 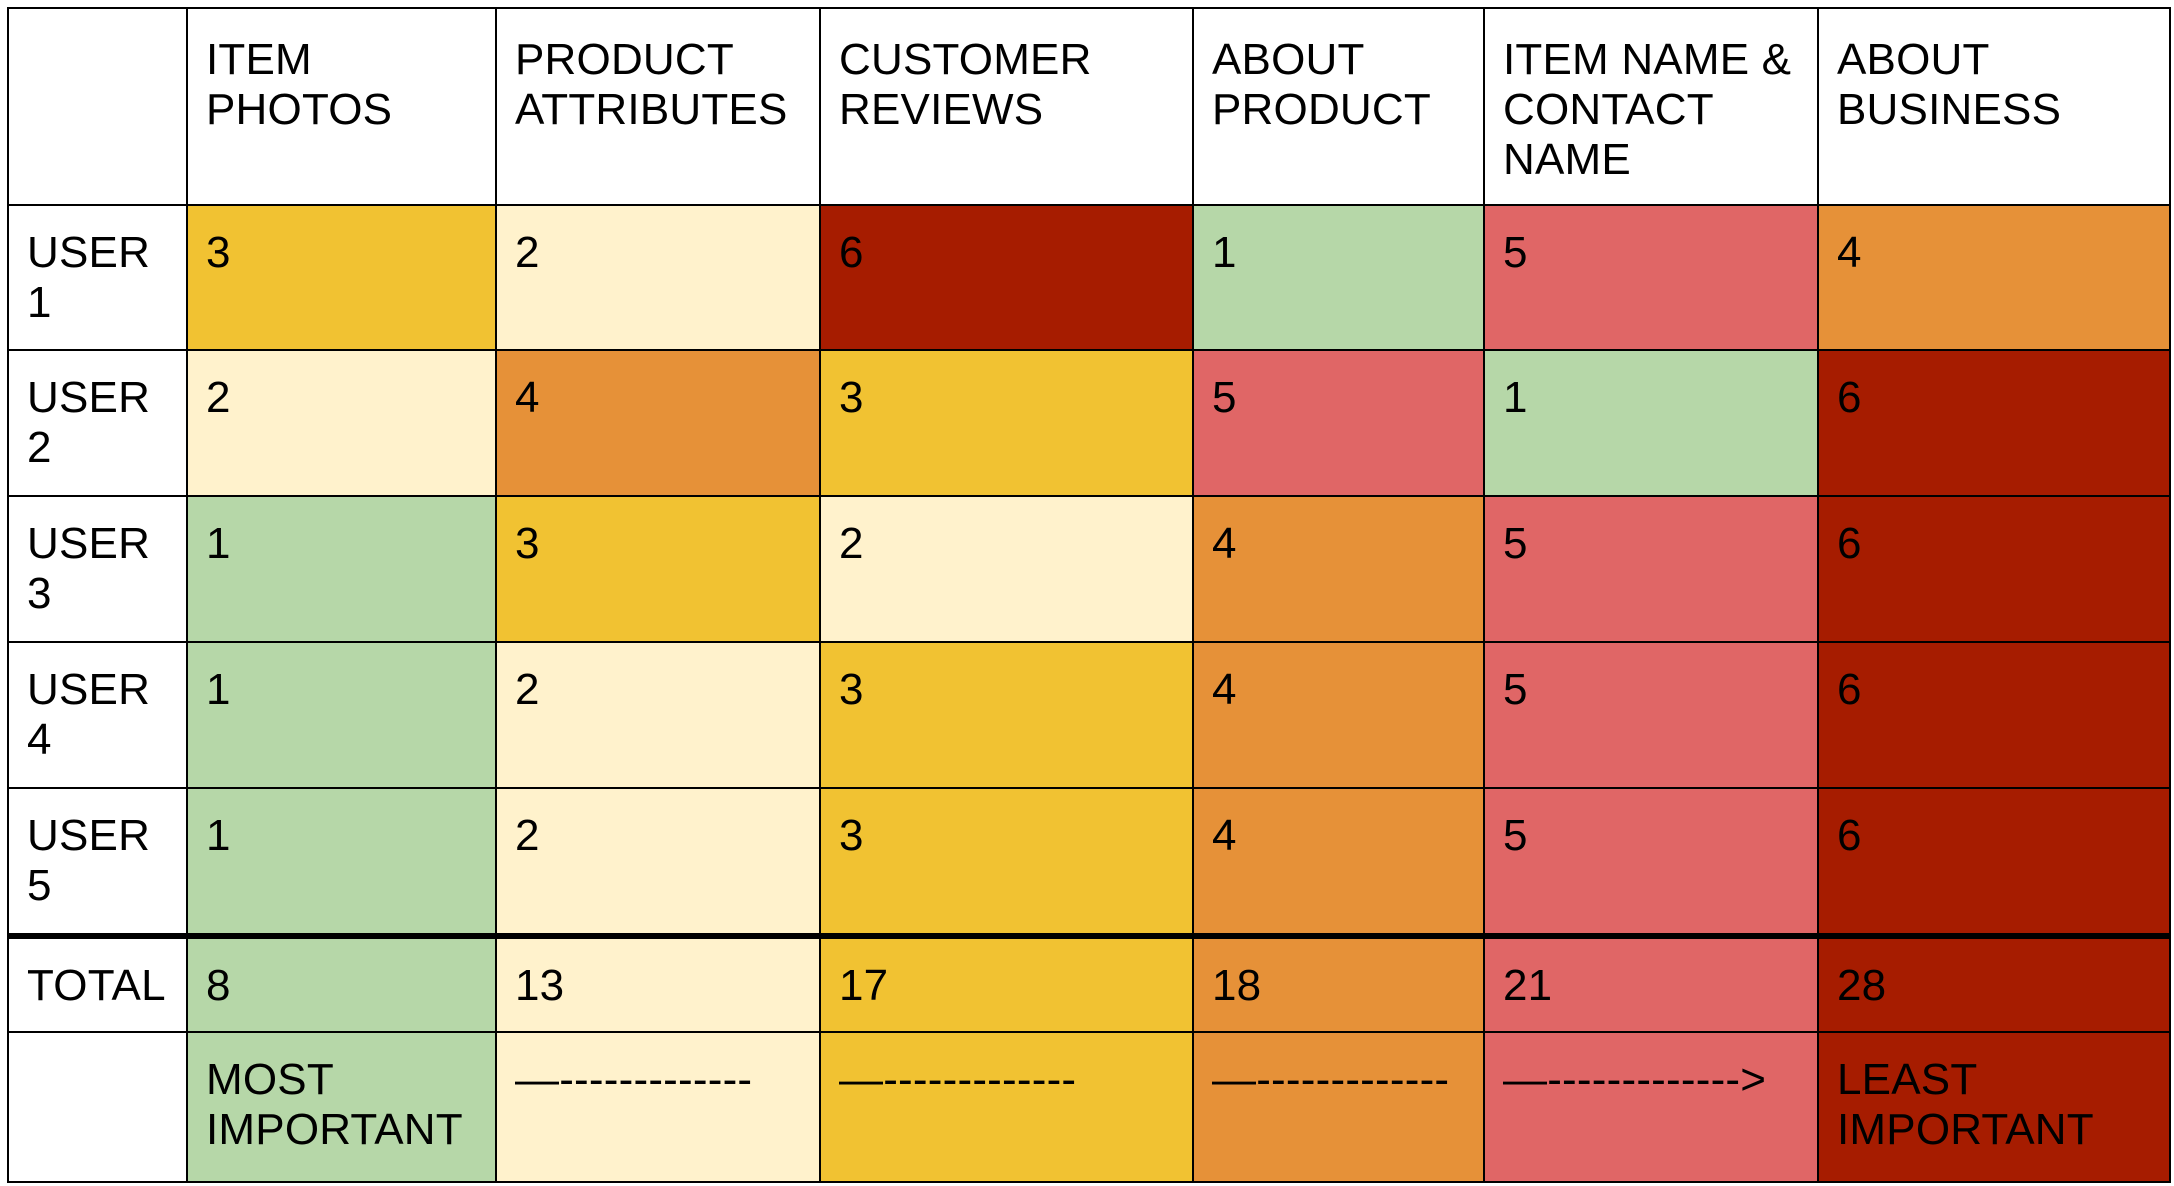 What do you see at coordinates (342, 106) in the screenshot?
I see `column-header: ITEM PHOTOS` at bounding box center [342, 106].